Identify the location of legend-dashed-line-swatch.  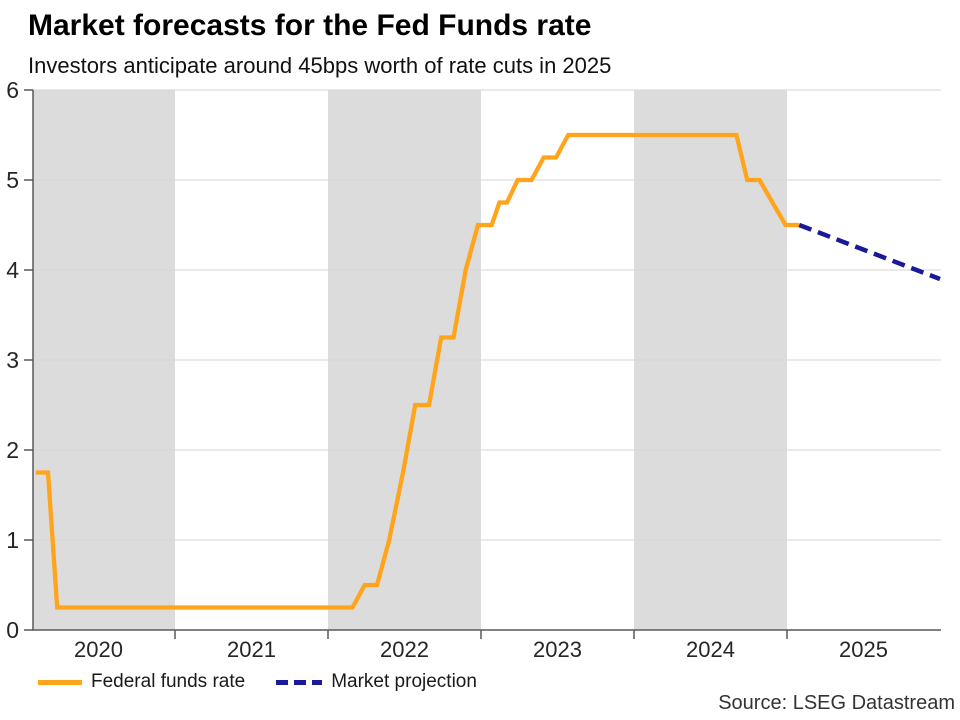
(299, 682).